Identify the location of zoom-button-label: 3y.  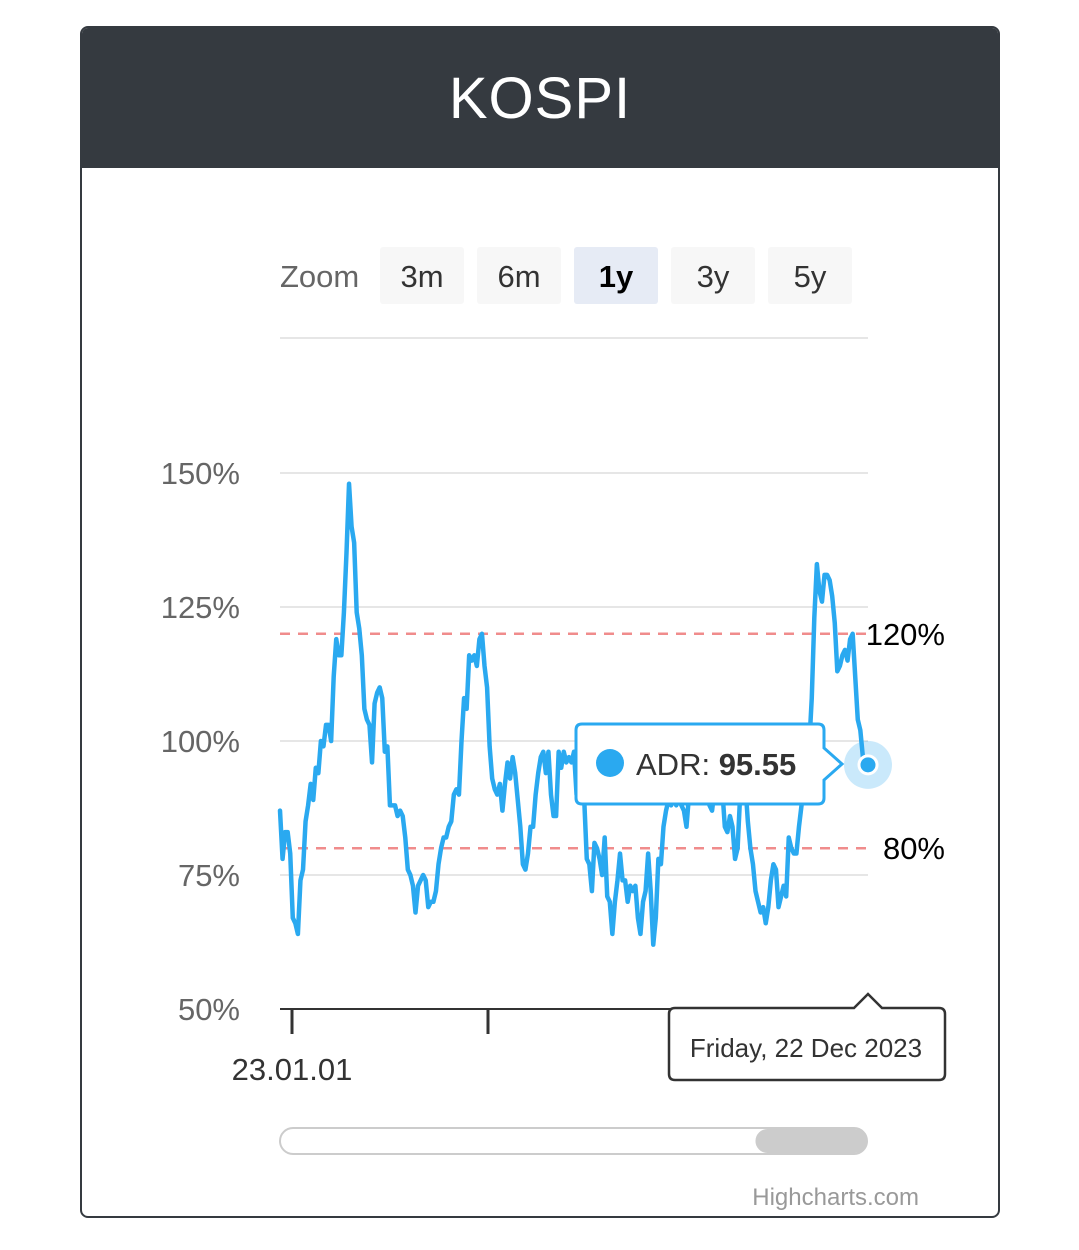
(713, 276).